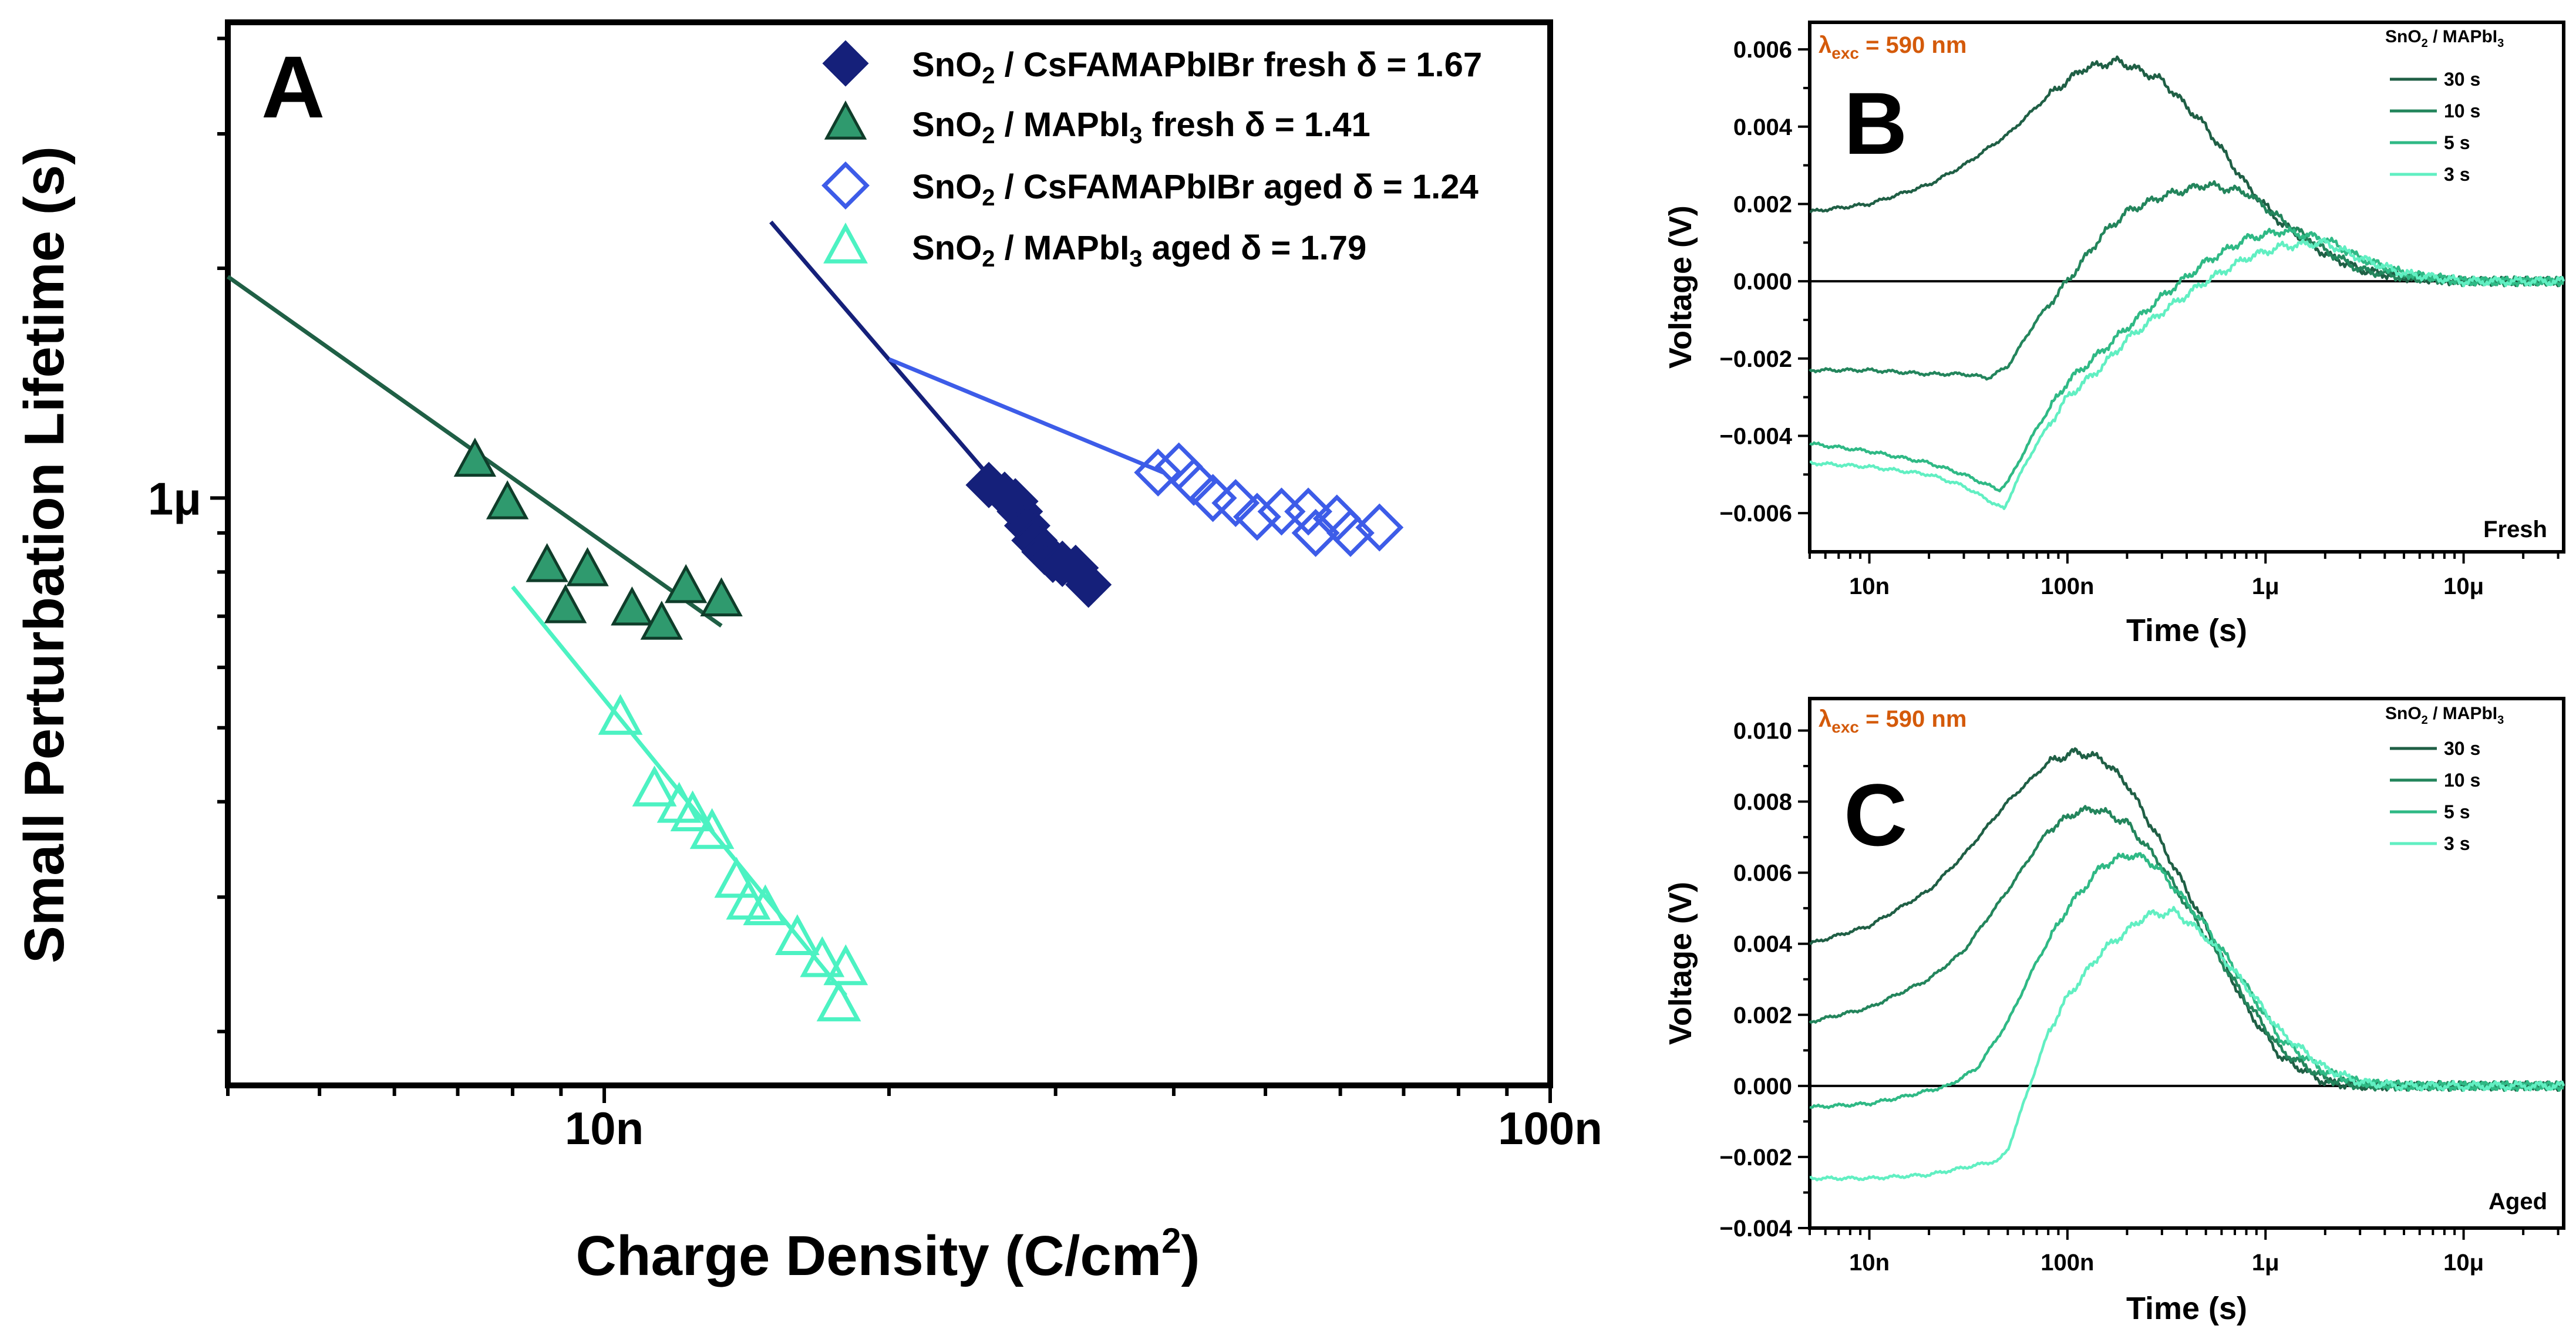  I want to click on panel-c-x-axis-label: Time (s), so click(2186, 1308).